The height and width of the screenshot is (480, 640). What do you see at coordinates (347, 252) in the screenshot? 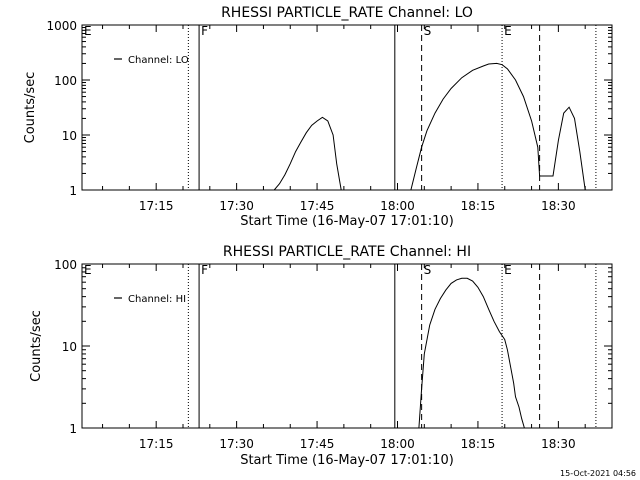
I see `chart-title: RHESSI PARTICLE_RATE Channel: HI` at bounding box center [347, 252].